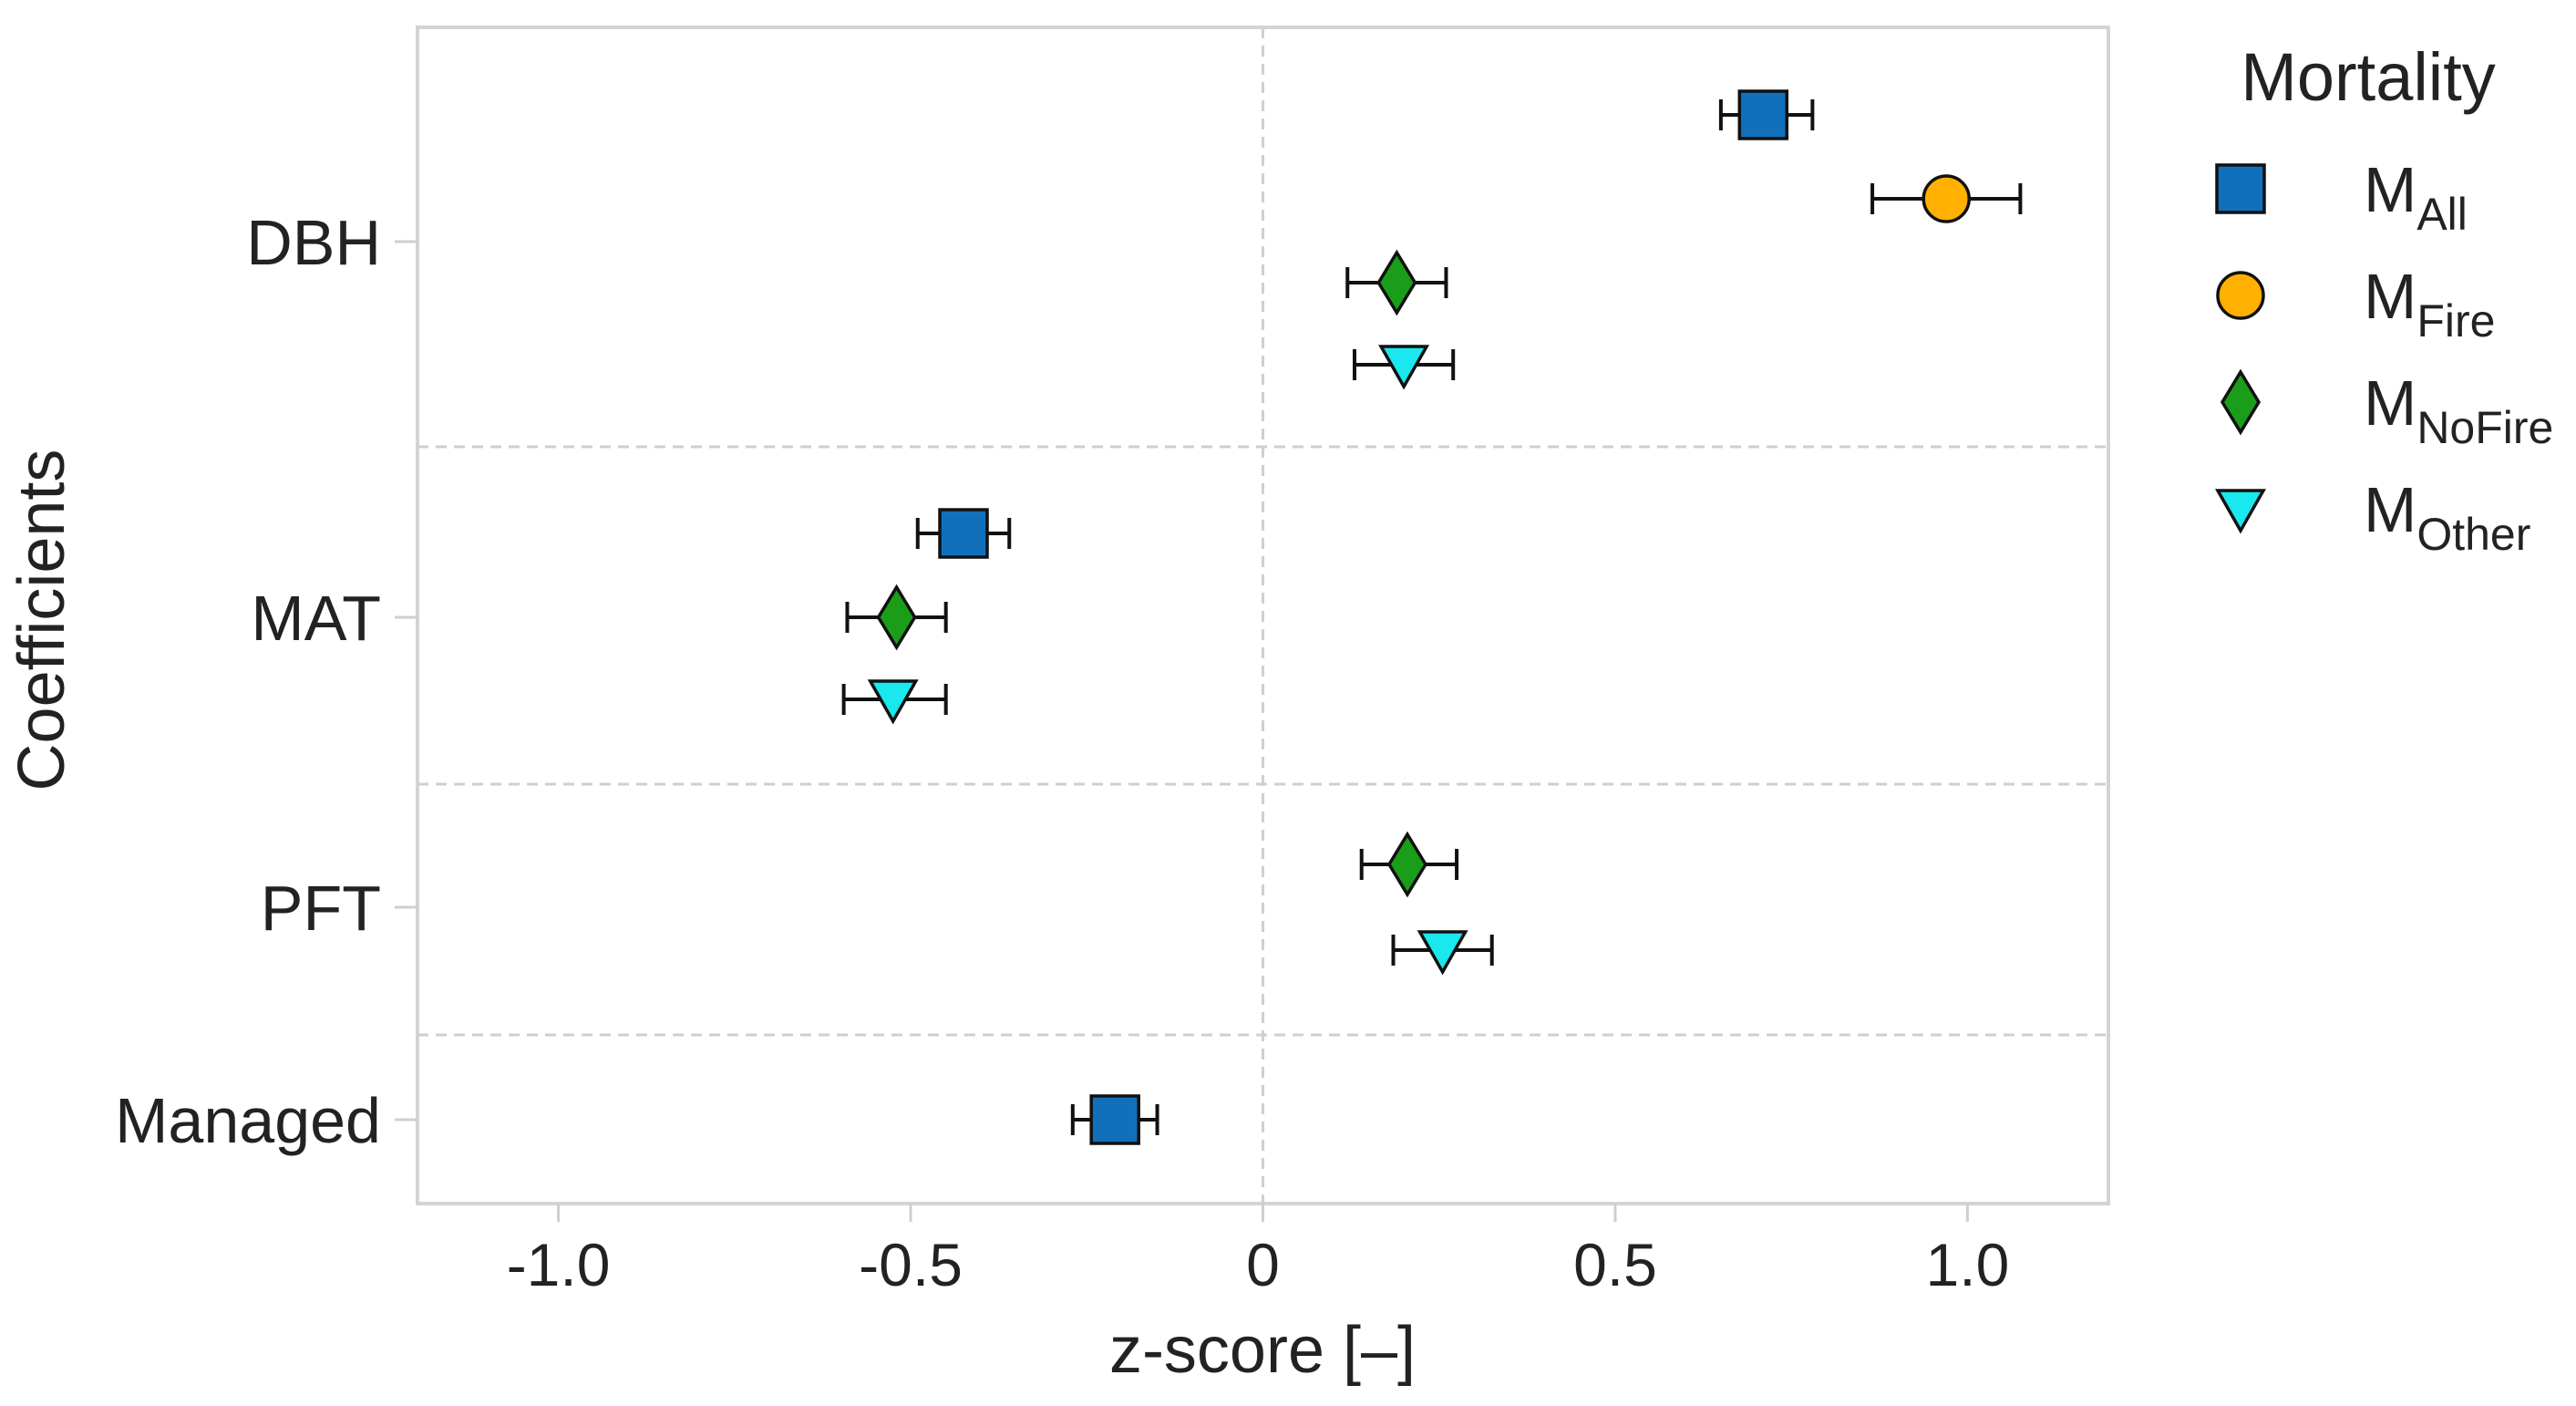 The height and width of the screenshot is (1406, 2576). What do you see at coordinates (2240, 511) in the screenshot?
I see `legend-marker-mother` at bounding box center [2240, 511].